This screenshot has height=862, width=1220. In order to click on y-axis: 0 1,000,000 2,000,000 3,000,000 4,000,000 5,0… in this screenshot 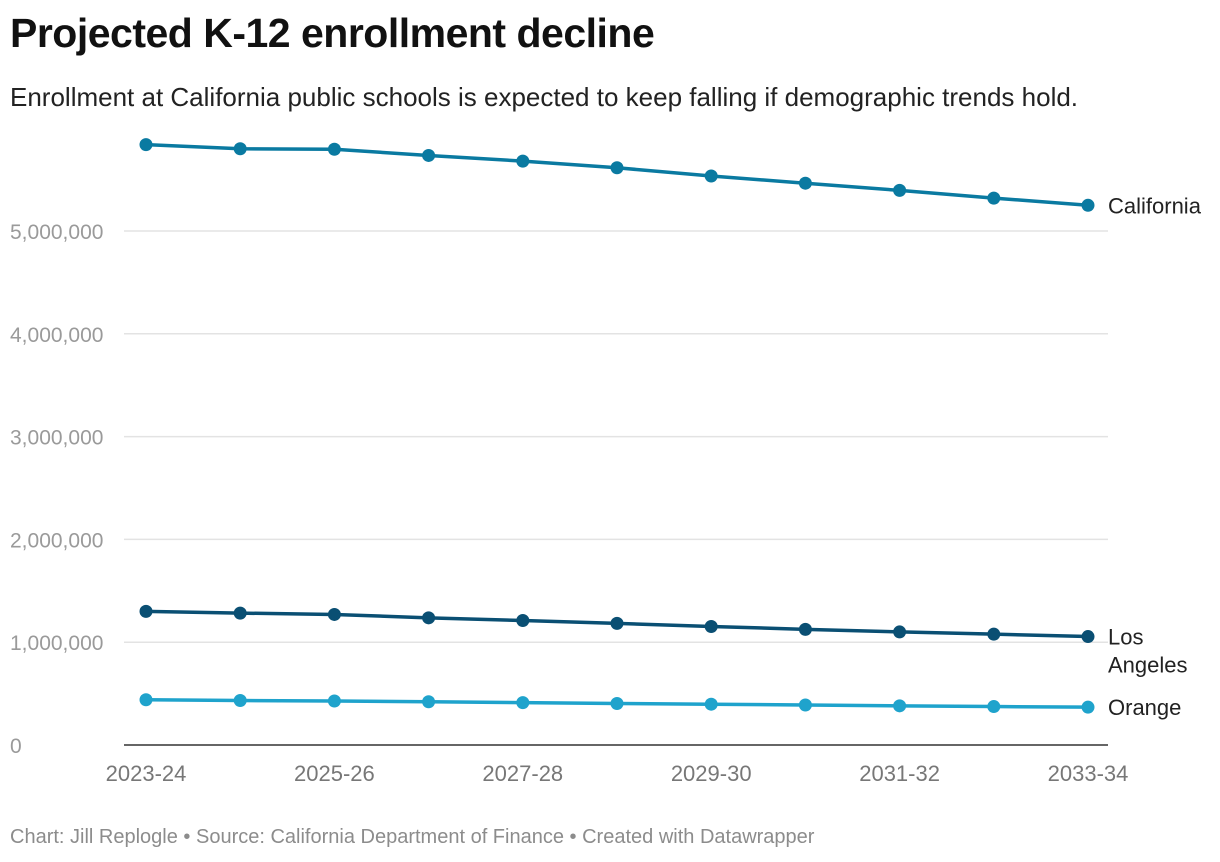, I will do `click(56, 489)`.